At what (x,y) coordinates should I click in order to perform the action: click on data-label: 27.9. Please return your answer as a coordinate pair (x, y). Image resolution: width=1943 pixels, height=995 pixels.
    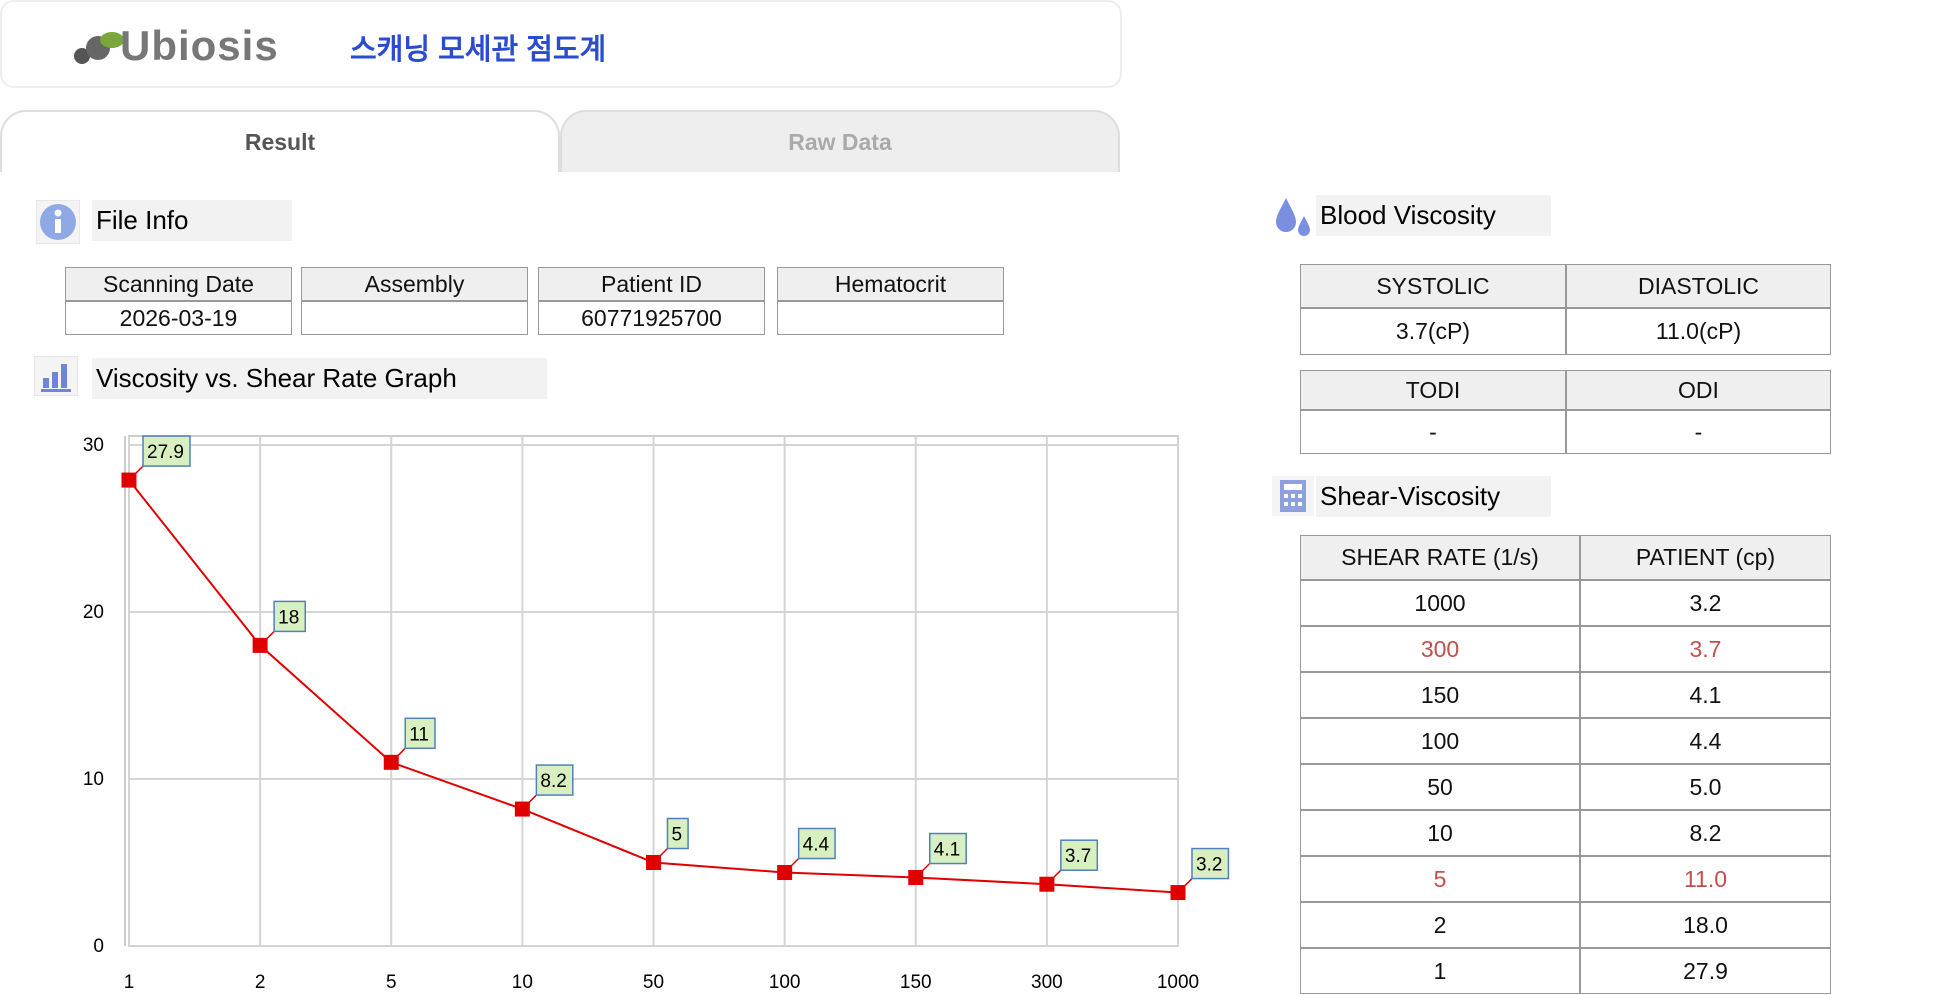
    Looking at the image, I should click on (165, 452).